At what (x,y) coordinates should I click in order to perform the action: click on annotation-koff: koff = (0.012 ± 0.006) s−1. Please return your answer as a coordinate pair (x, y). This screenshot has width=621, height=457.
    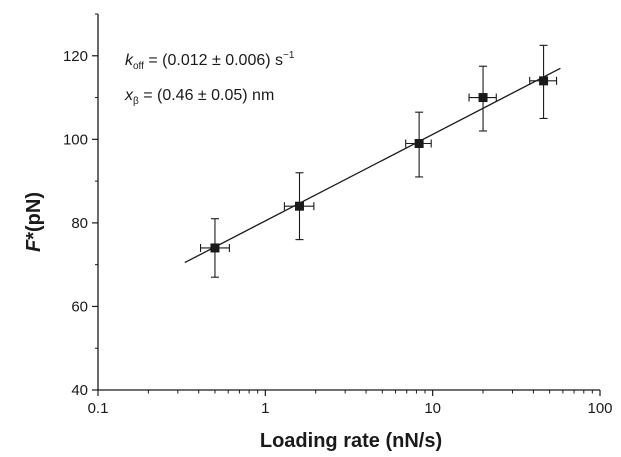
    Looking at the image, I should click on (210, 61).